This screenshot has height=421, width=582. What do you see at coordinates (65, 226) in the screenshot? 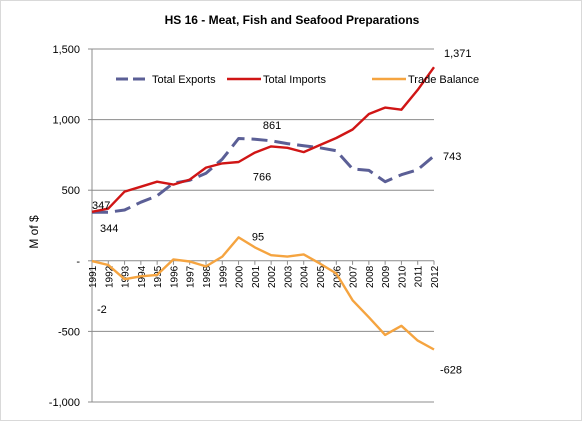
I see `y-tick-labels: 1,500 1,000 500 - -500 -1,000` at bounding box center [65, 226].